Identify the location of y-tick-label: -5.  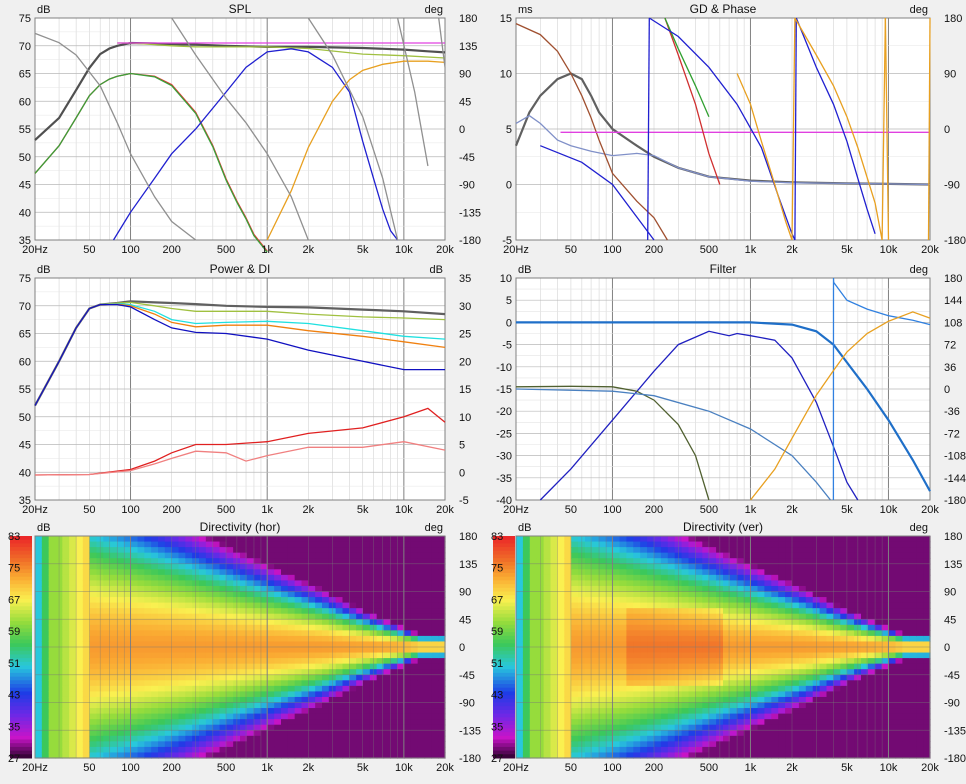
(507, 346).